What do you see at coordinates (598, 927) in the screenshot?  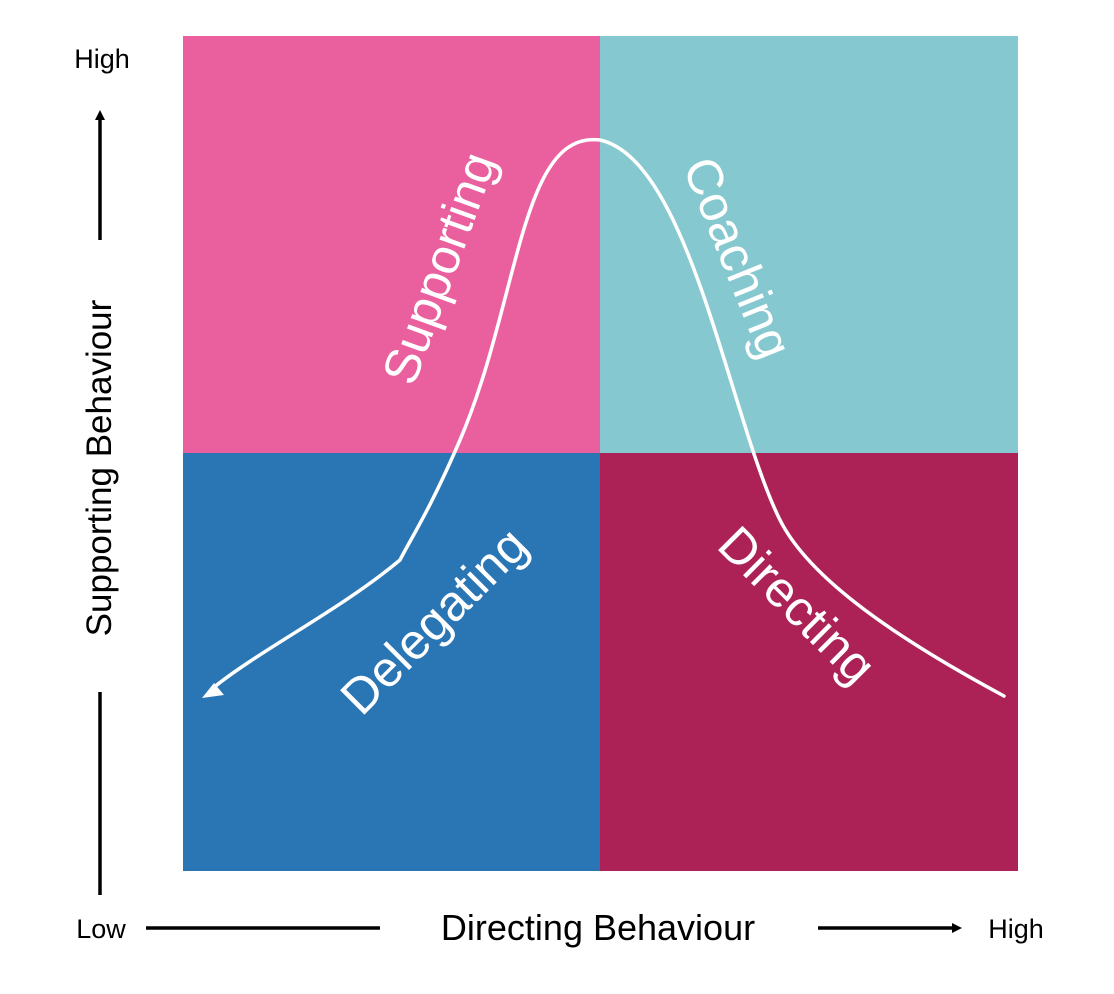 I see `x-axis-title: Directing Behaviour` at bounding box center [598, 927].